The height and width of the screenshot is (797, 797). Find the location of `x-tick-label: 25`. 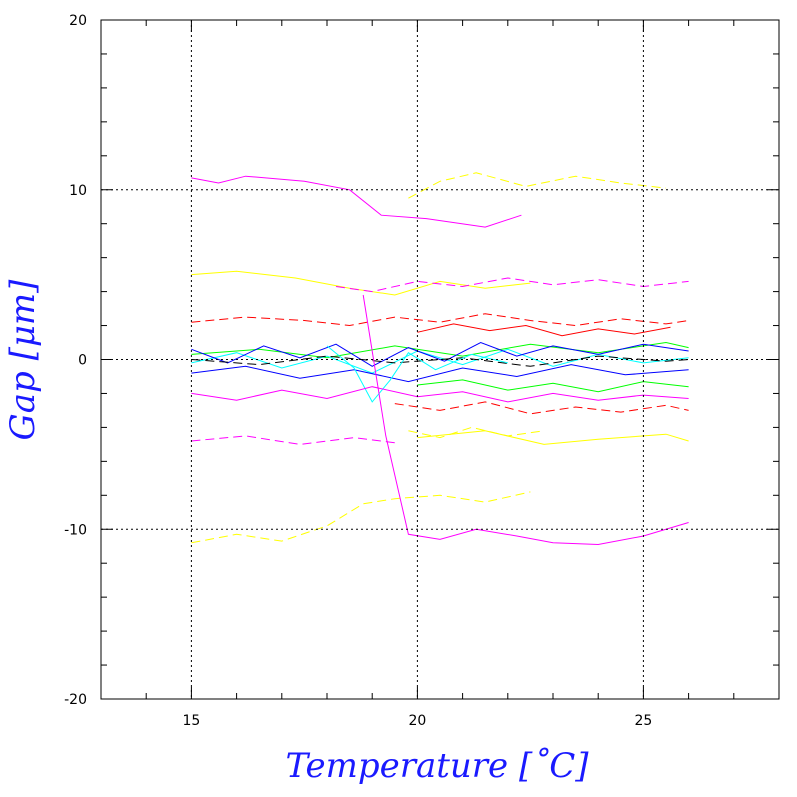

x-tick-label: 25 is located at coordinates (643, 721).